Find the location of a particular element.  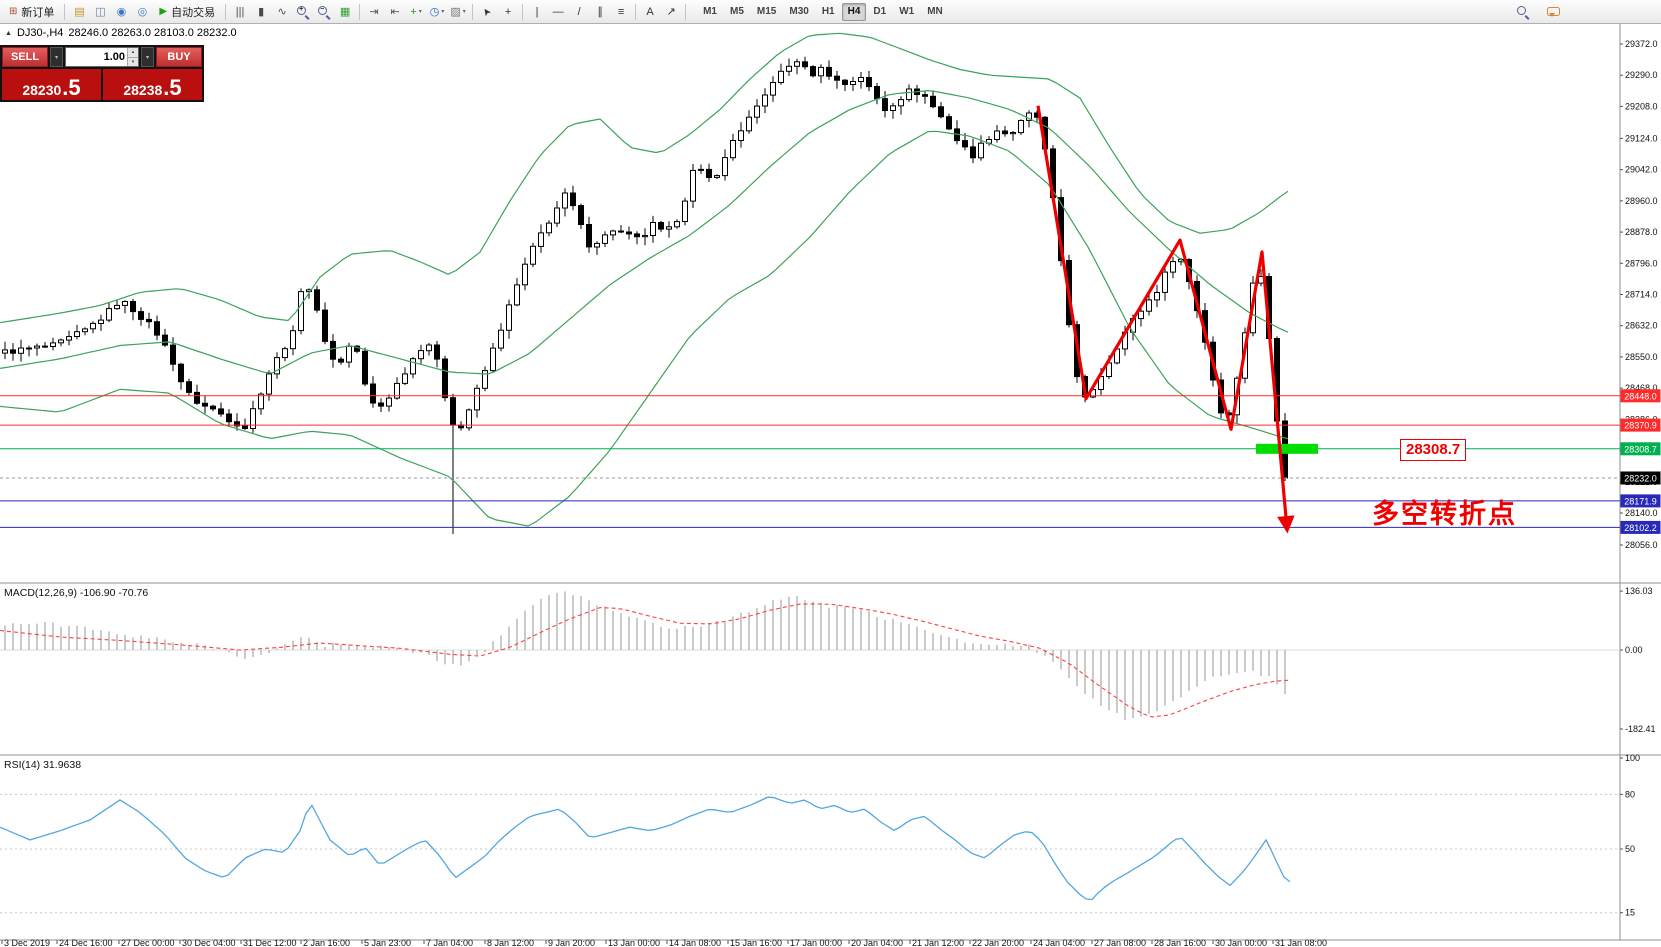

svg-text: 22 Jan 20:00 is located at coordinates (998, 942).